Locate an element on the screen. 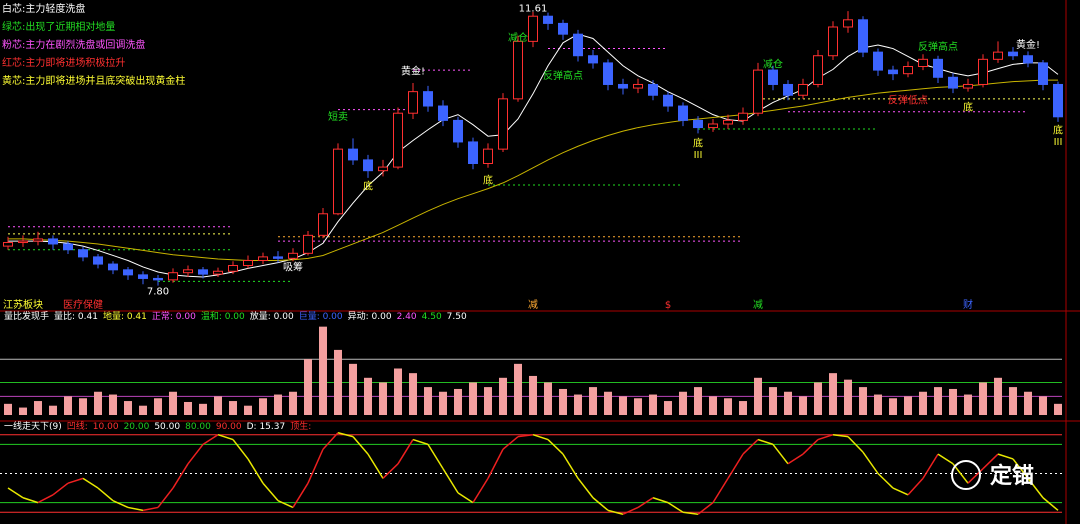 The image size is (1080, 524). header-name: 一线走天下(9) is located at coordinates (33, 426).